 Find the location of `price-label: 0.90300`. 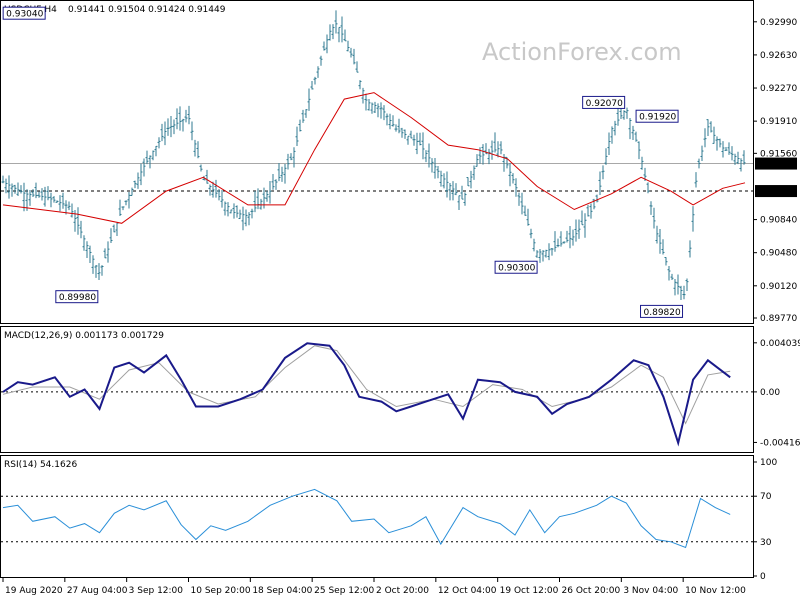

price-label: 0.90300 is located at coordinates (516, 269).